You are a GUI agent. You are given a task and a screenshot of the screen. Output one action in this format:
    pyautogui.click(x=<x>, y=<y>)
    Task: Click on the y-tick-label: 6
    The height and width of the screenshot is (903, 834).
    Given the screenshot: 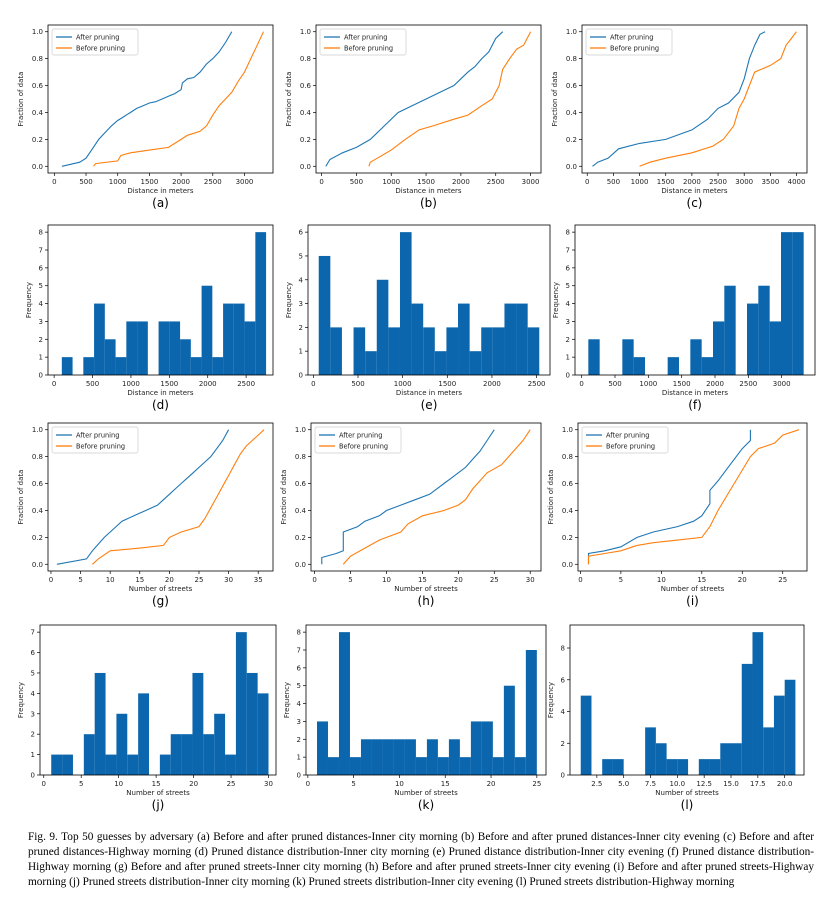 What is the action you would take?
    pyautogui.click(x=33, y=653)
    